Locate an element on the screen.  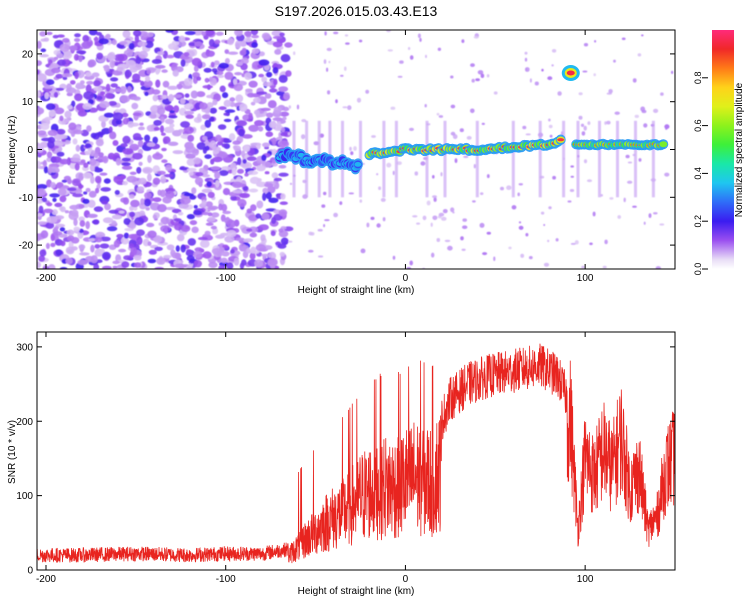
heatmap-streak is located at coordinates (599, 159).